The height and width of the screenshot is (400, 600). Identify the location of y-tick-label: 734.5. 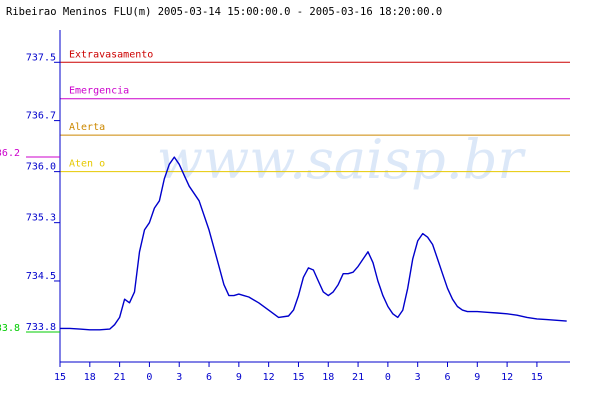
(41, 276).